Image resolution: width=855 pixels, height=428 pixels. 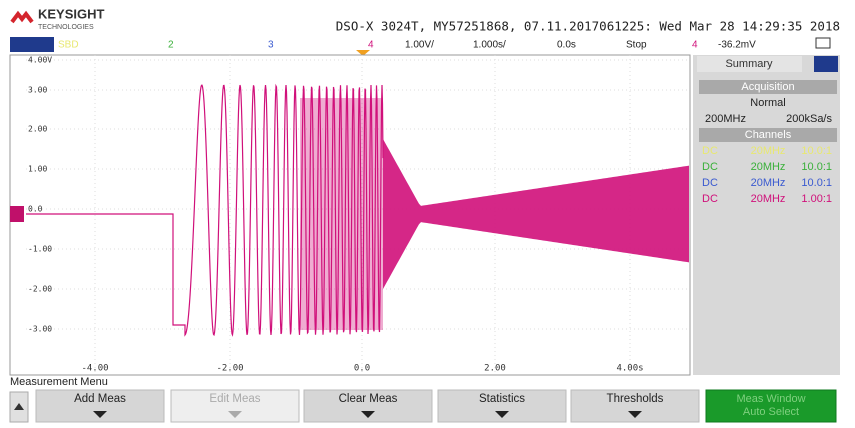 I want to click on acq-rate: 200kSa/s, so click(x=809, y=119).